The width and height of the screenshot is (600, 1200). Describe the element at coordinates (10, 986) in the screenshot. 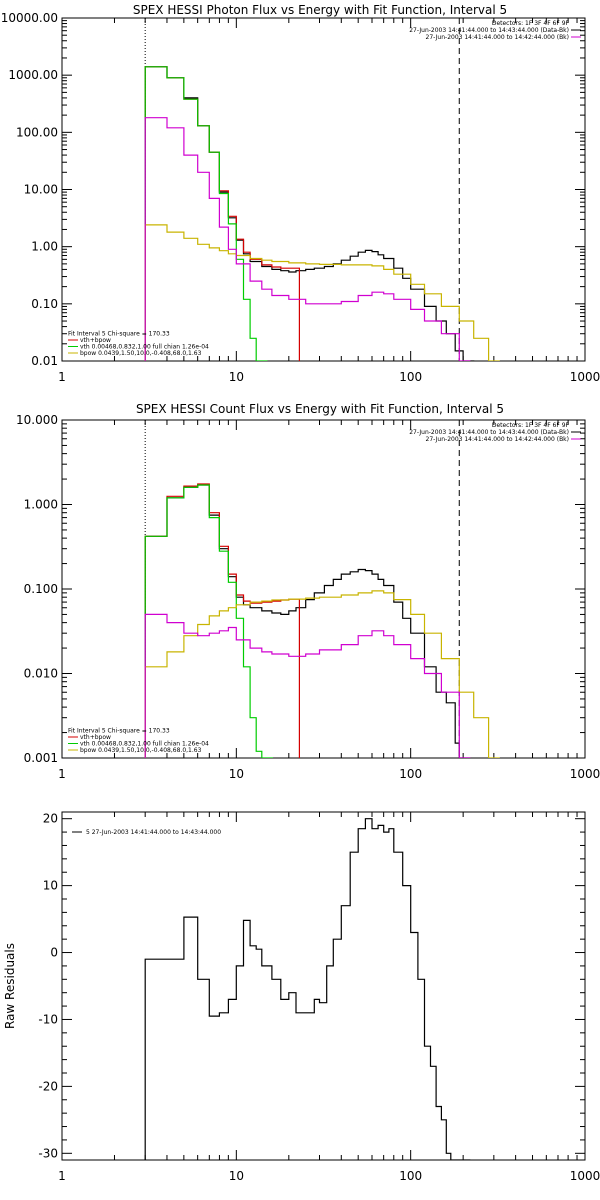

I see `residuals-y-axis-label: Raw Residuals` at that location.